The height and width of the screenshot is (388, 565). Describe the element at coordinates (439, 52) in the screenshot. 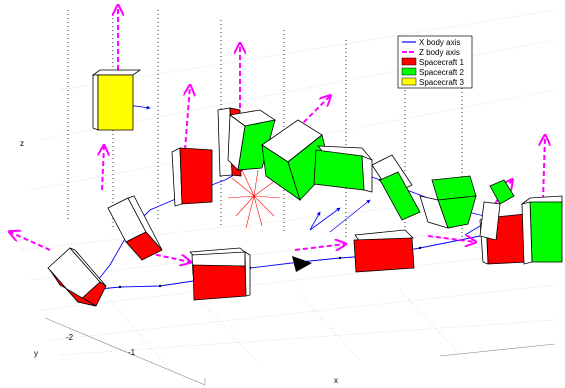

I see `legend-label: Z body axis` at that location.